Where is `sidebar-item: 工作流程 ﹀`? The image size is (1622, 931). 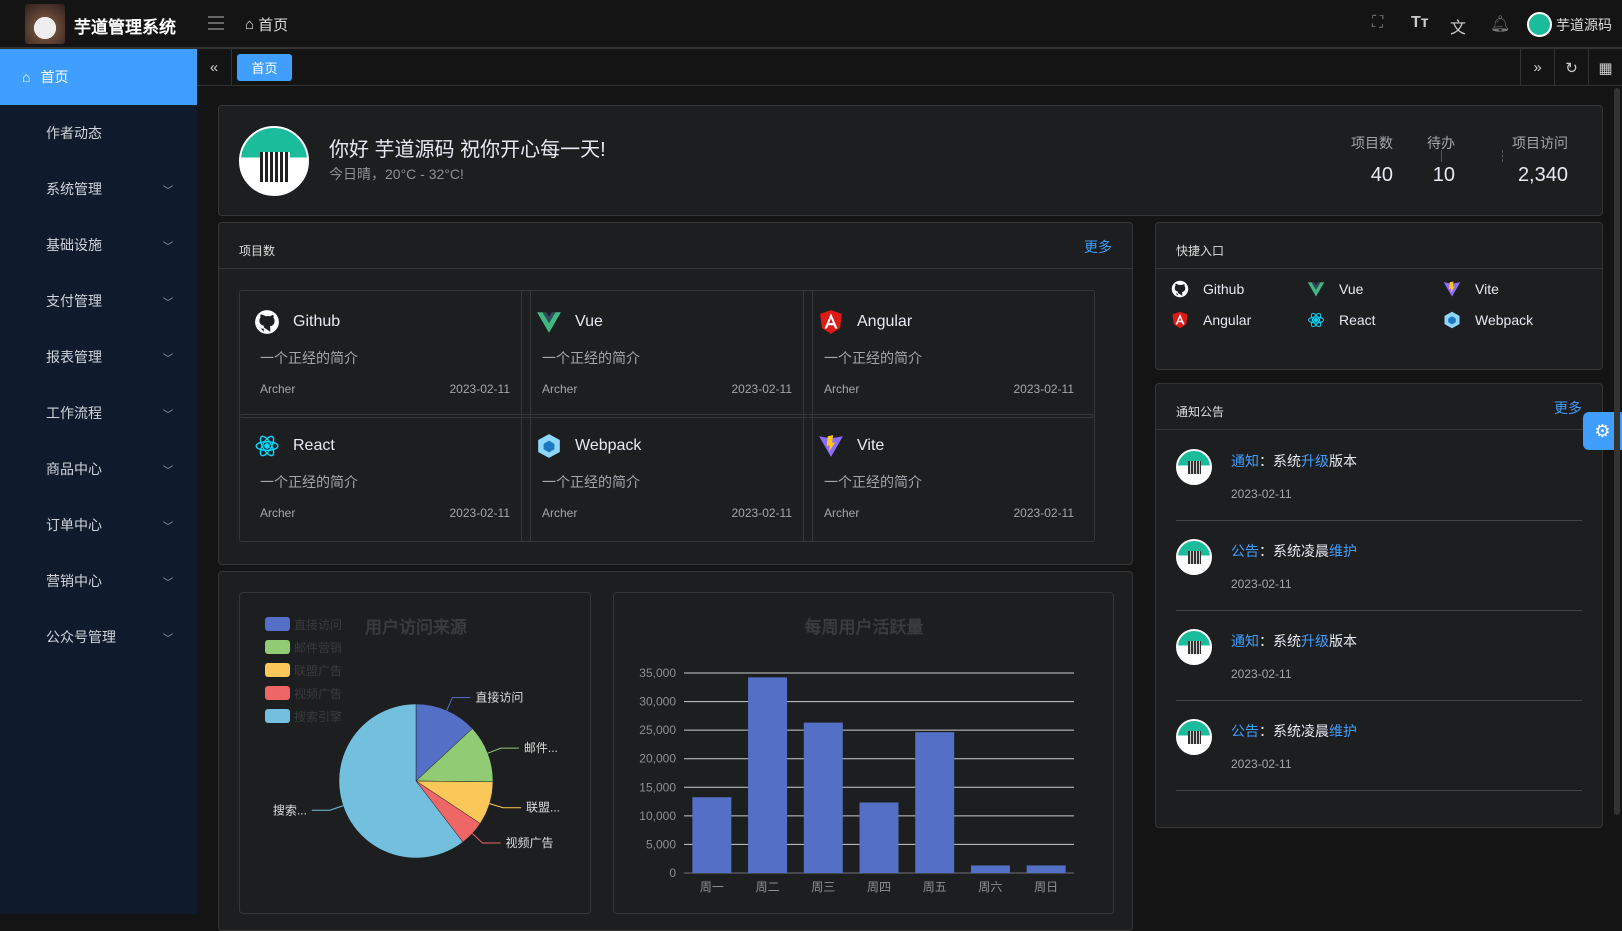
sidebar-item: 工作流程 ﹀ is located at coordinates (98, 413).